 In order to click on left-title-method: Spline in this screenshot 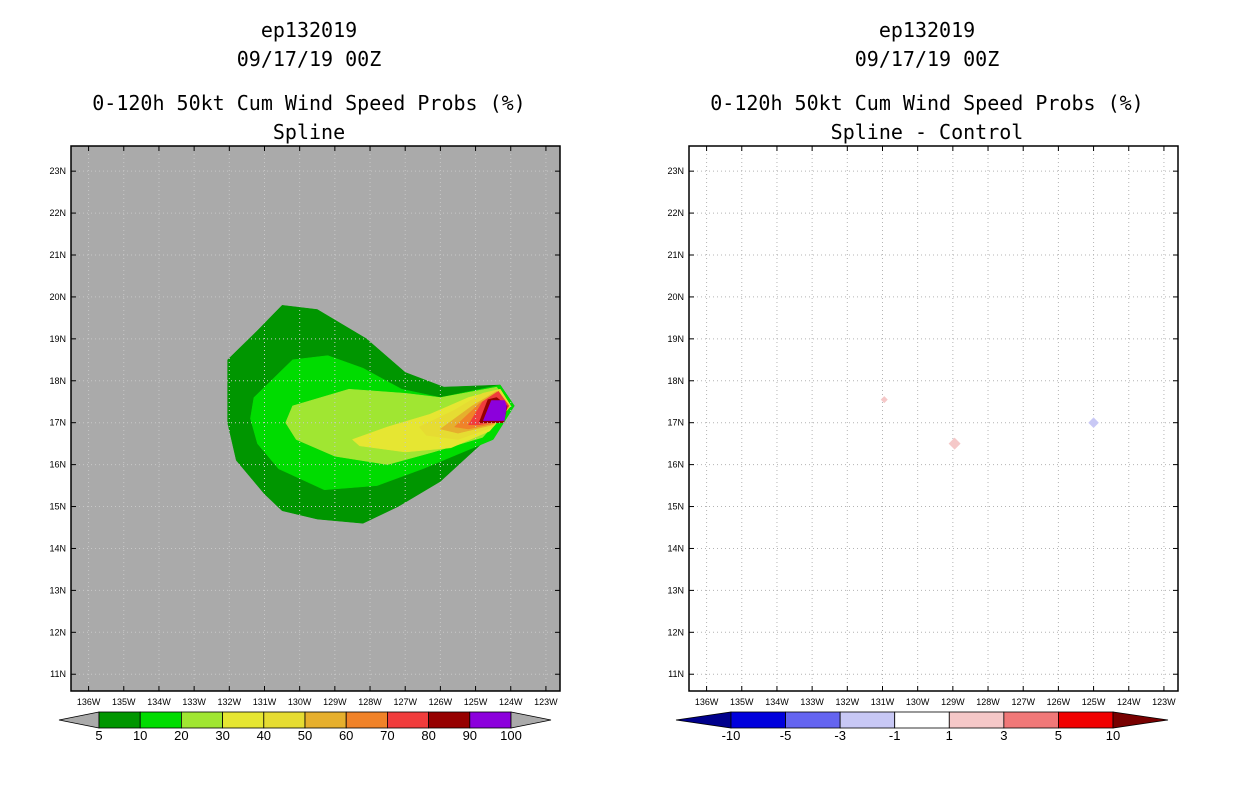, I will do `click(309, 132)`.